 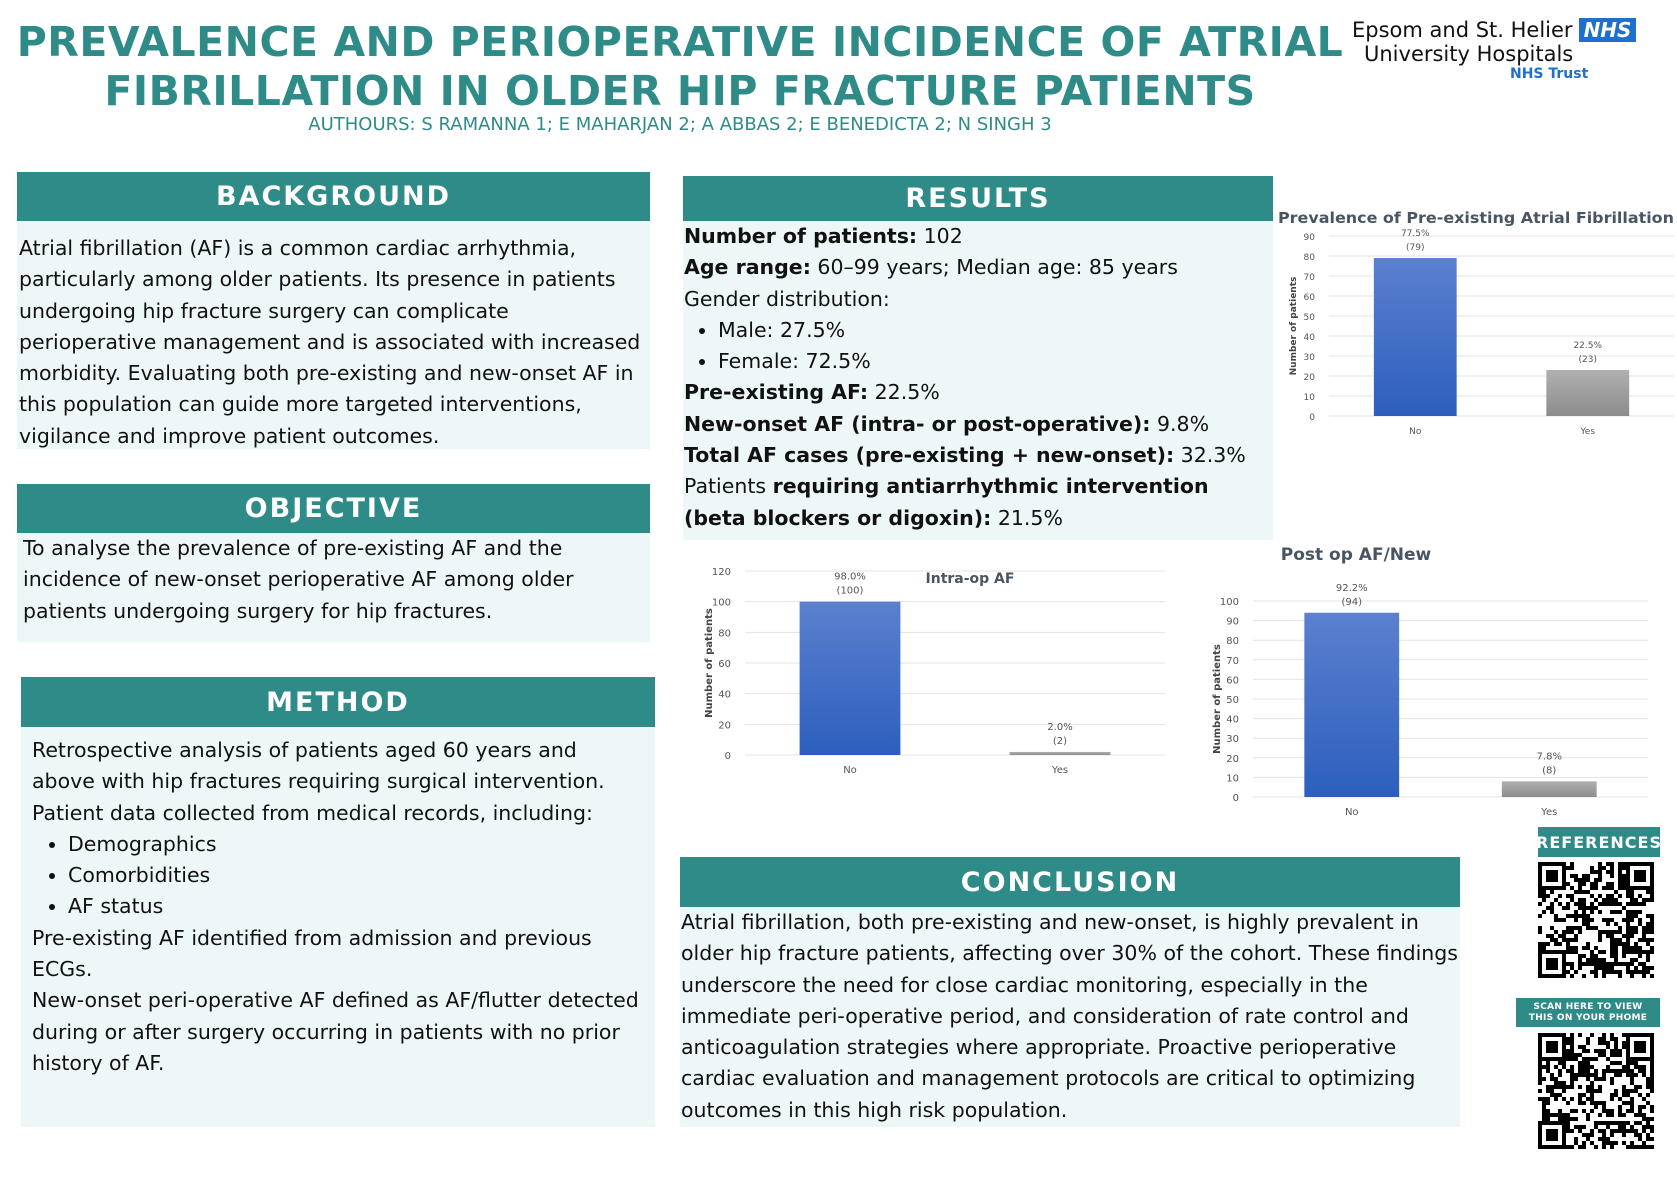 What do you see at coordinates (1310, 398) in the screenshot?
I see `y-tick-label: 10` at bounding box center [1310, 398].